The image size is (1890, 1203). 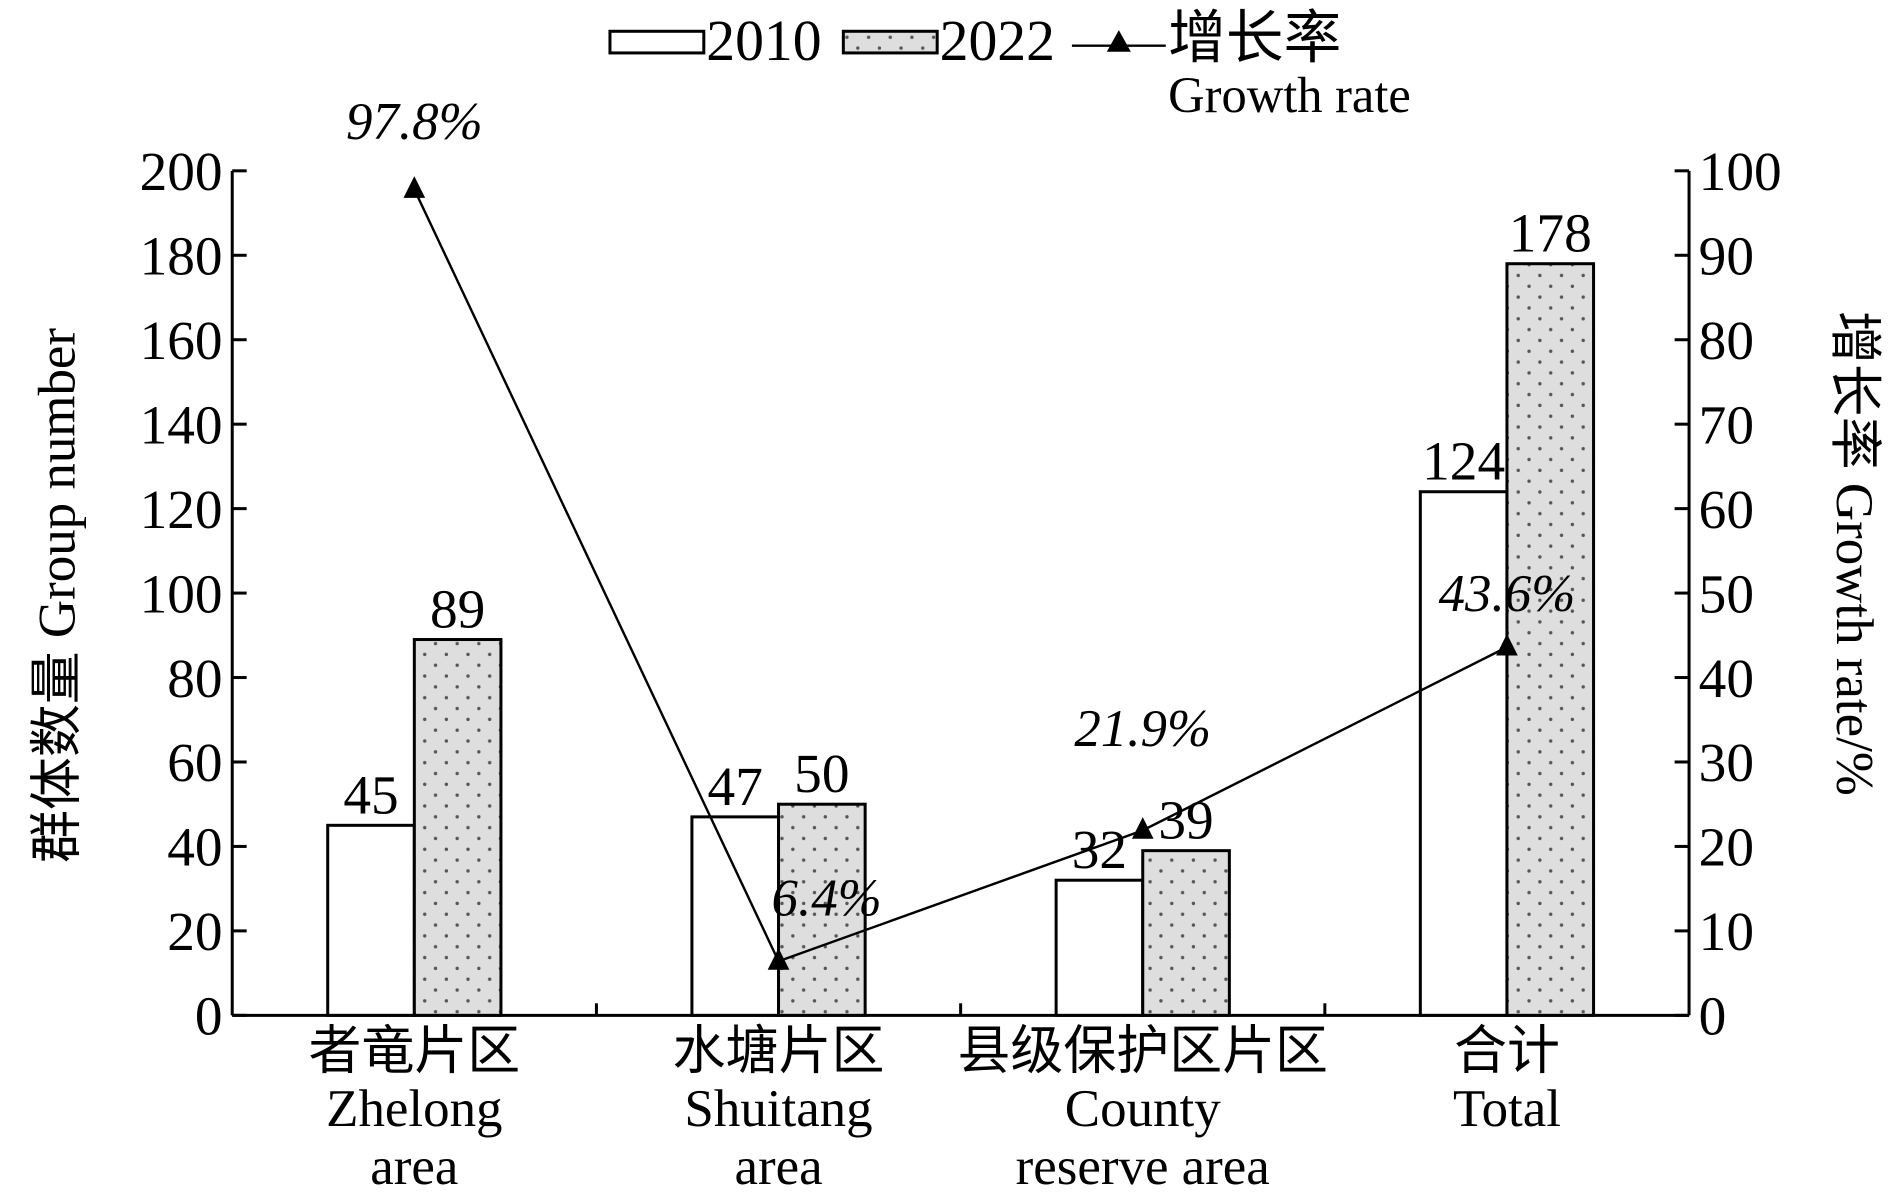 What do you see at coordinates (1726, 340) in the screenshot?
I see `y-right-tick-label: 80` at bounding box center [1726, 340].